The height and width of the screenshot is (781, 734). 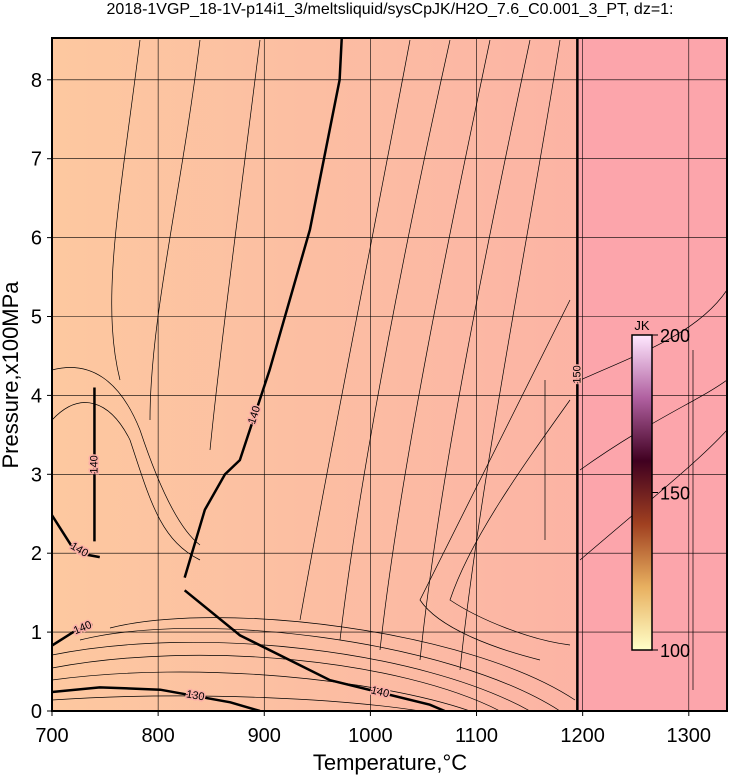 I want to click on y-tick-label: 7, so click(x=36, y=160).